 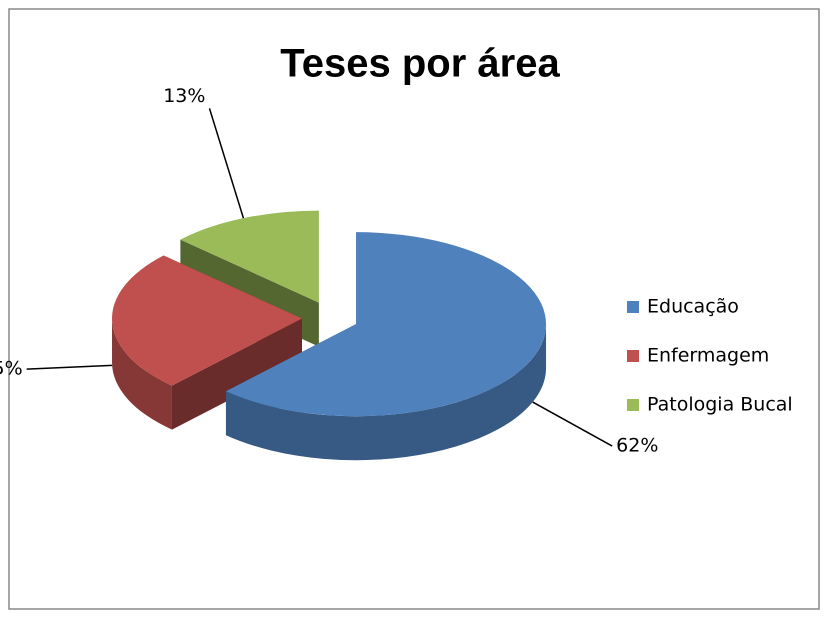 I want to click on data-label: 62%, so click(x=637, y=446).